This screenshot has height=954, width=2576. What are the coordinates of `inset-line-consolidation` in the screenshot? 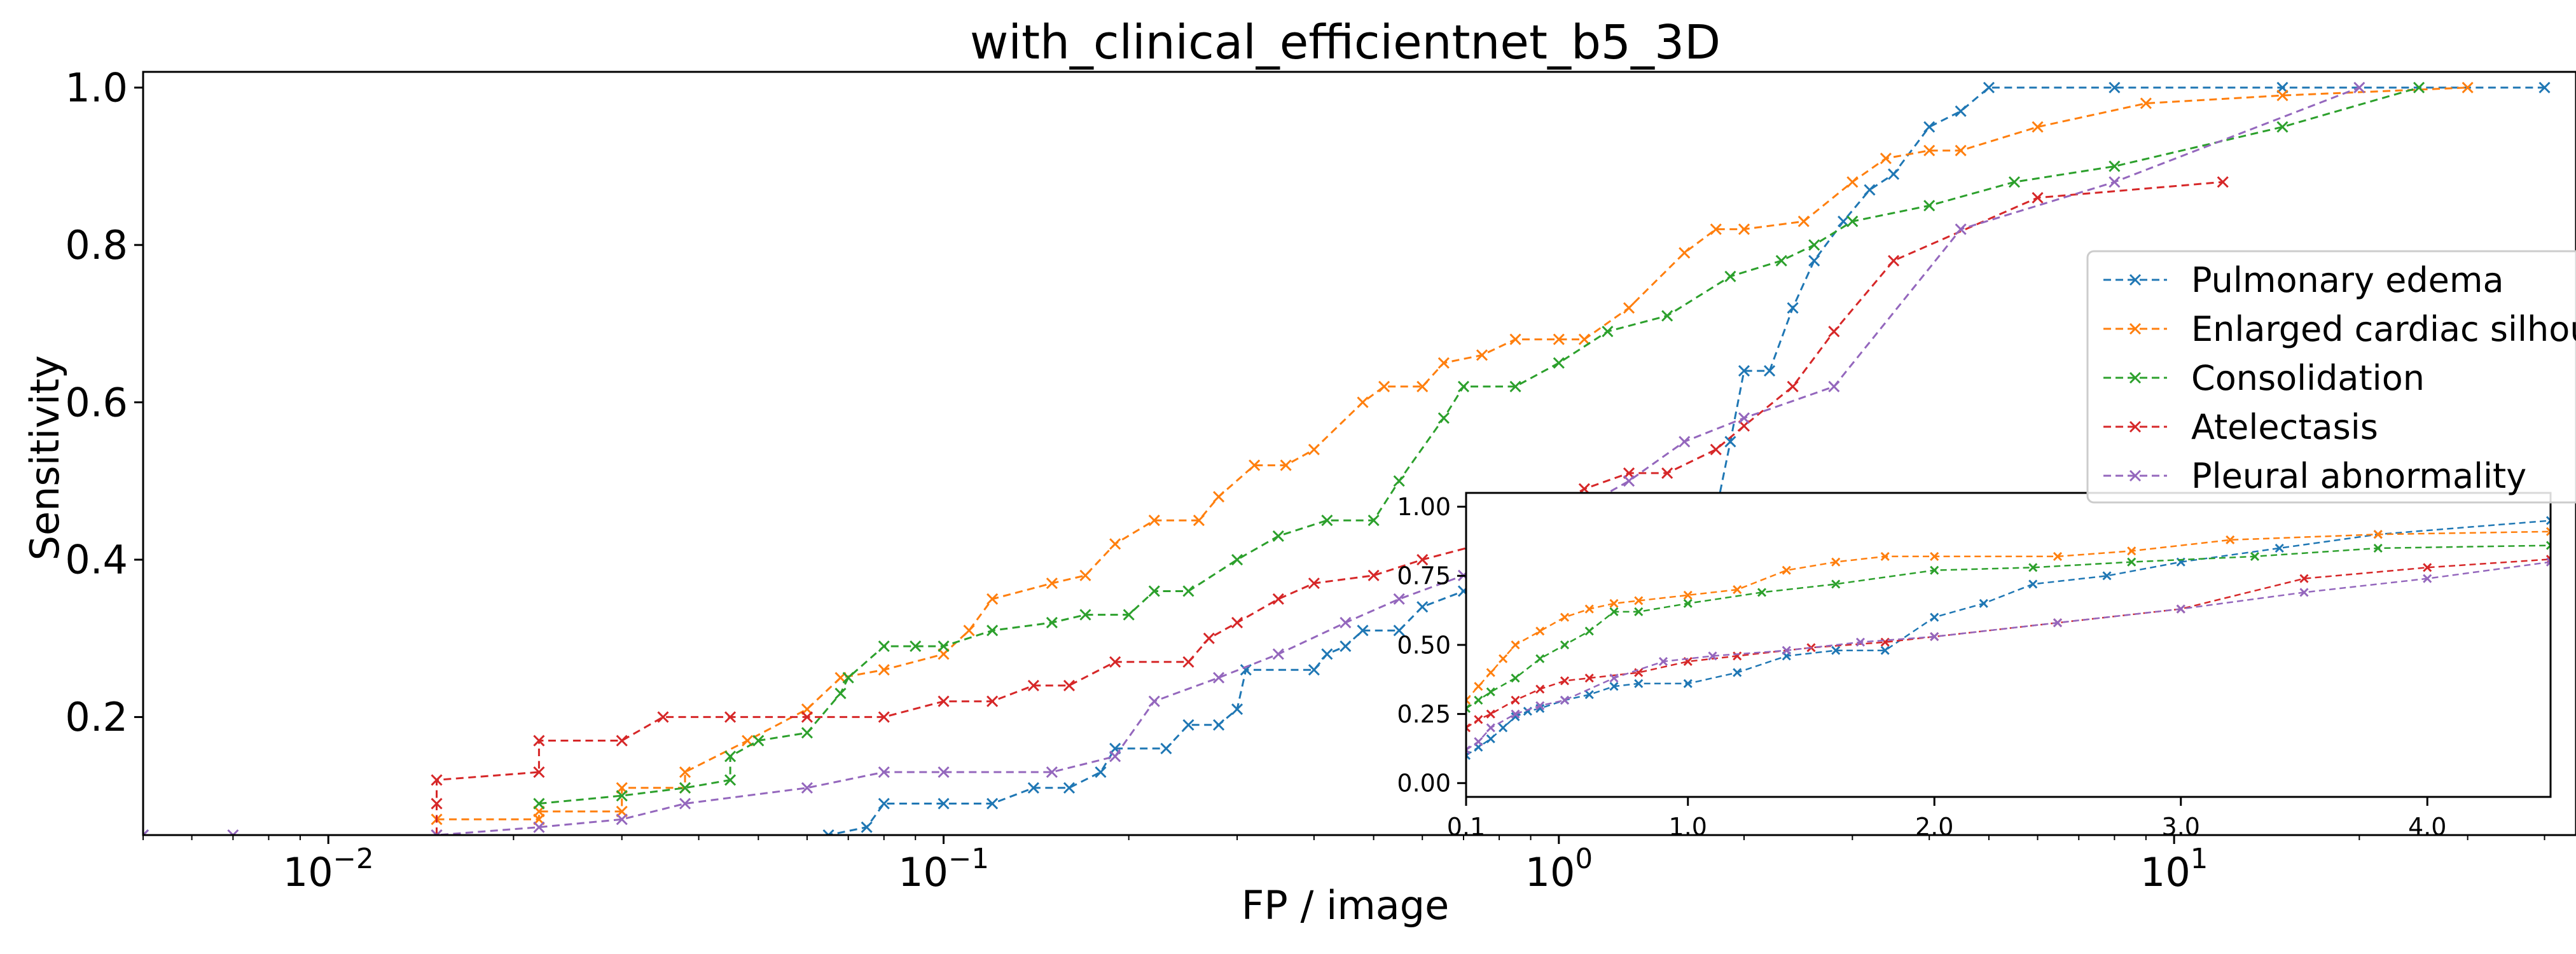 It's located at (2008, 627).